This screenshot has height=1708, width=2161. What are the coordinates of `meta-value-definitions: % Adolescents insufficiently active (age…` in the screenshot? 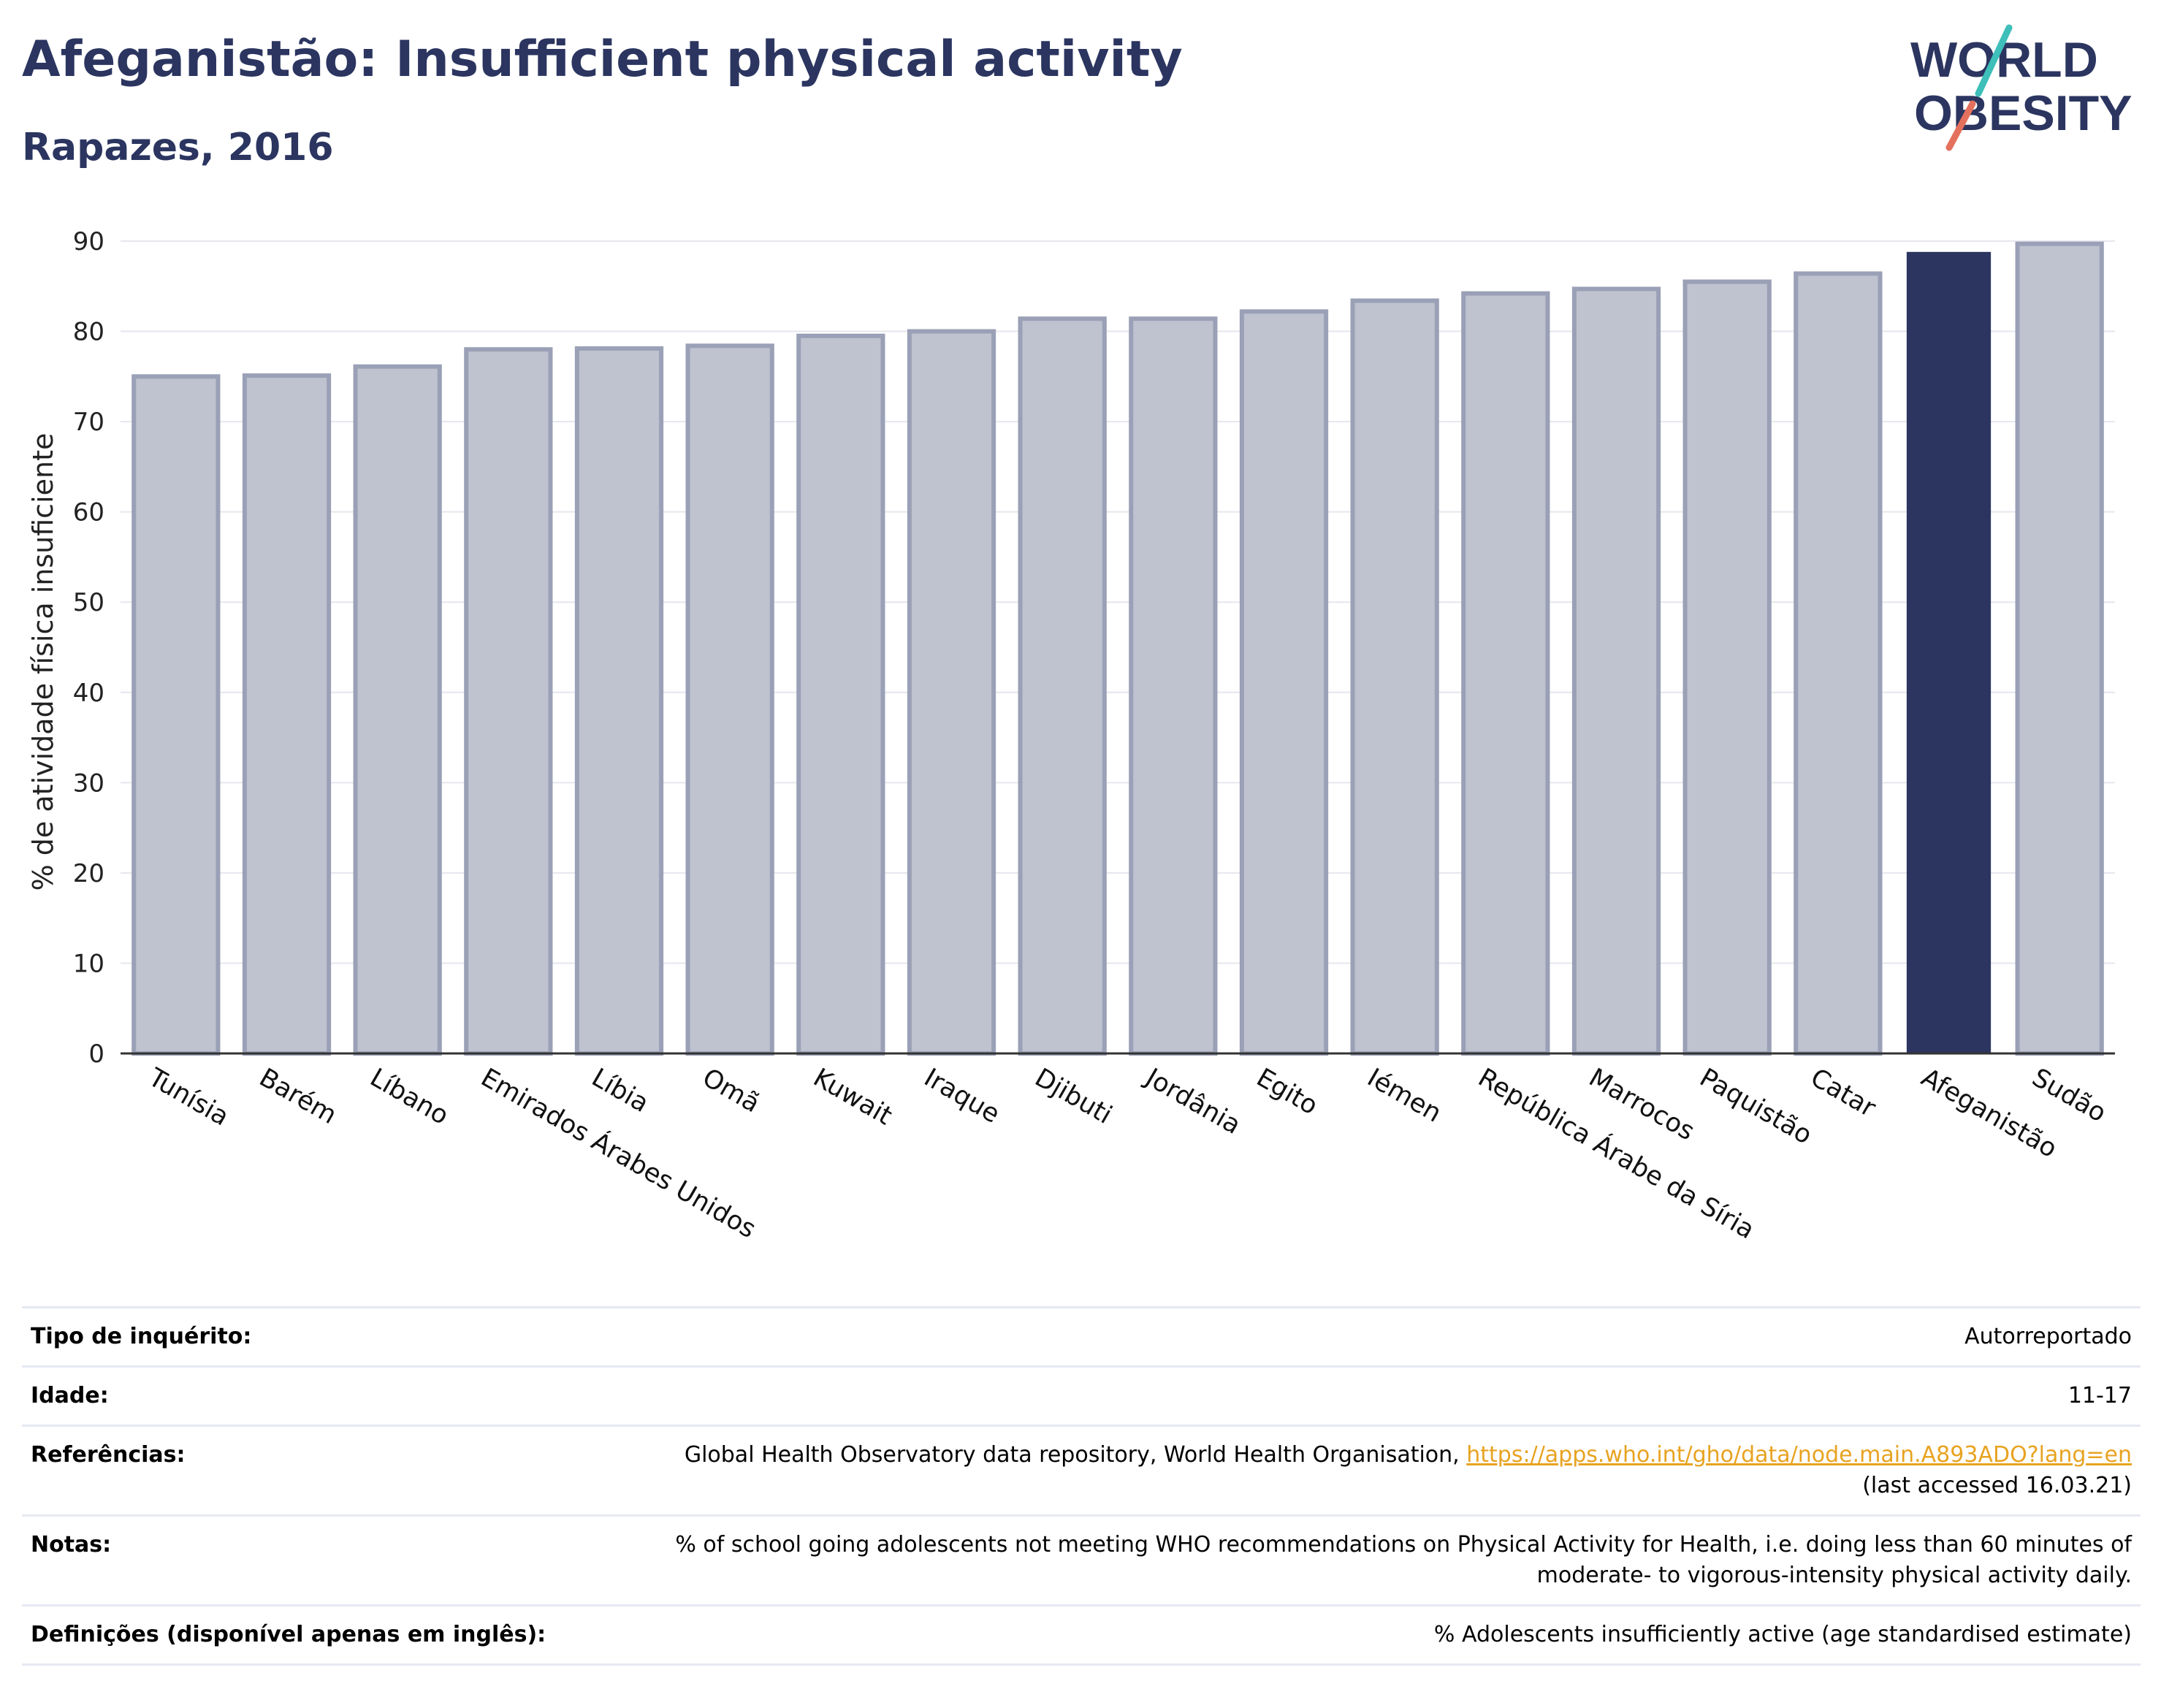 It's located at (1782, 1634).